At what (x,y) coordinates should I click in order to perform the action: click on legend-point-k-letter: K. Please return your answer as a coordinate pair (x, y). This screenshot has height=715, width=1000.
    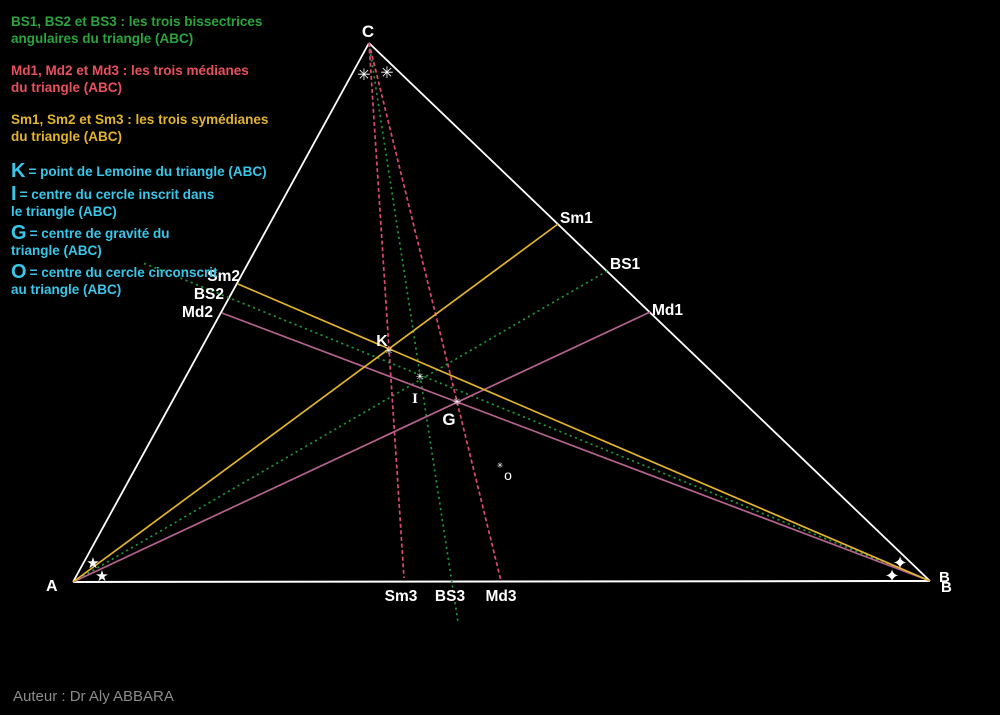
    Looking at the image, I should click on (18, 171).